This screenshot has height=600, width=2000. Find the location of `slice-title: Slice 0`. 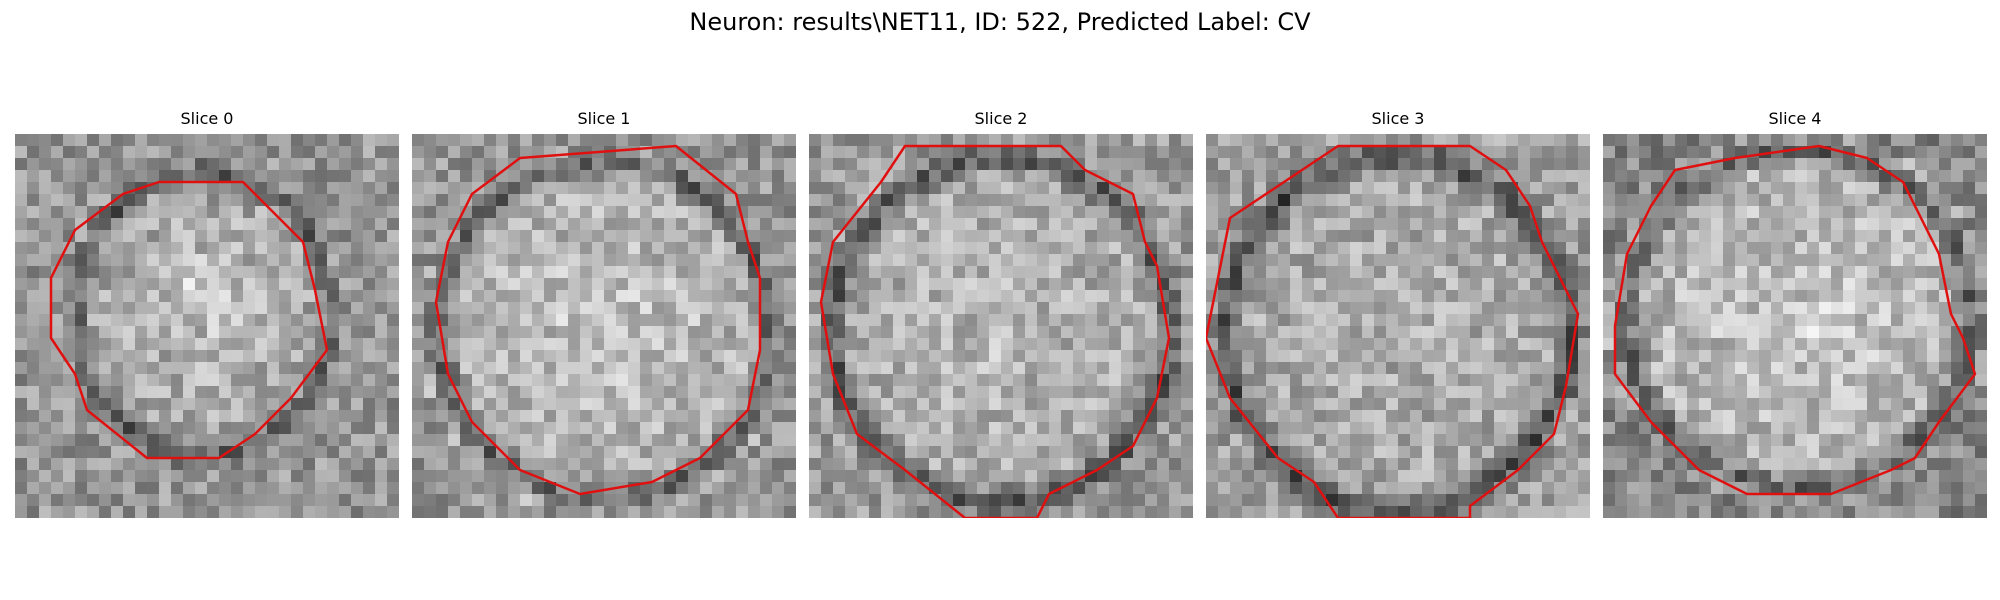

slice-title: Slice 0 is located at coordinates (207, 118).